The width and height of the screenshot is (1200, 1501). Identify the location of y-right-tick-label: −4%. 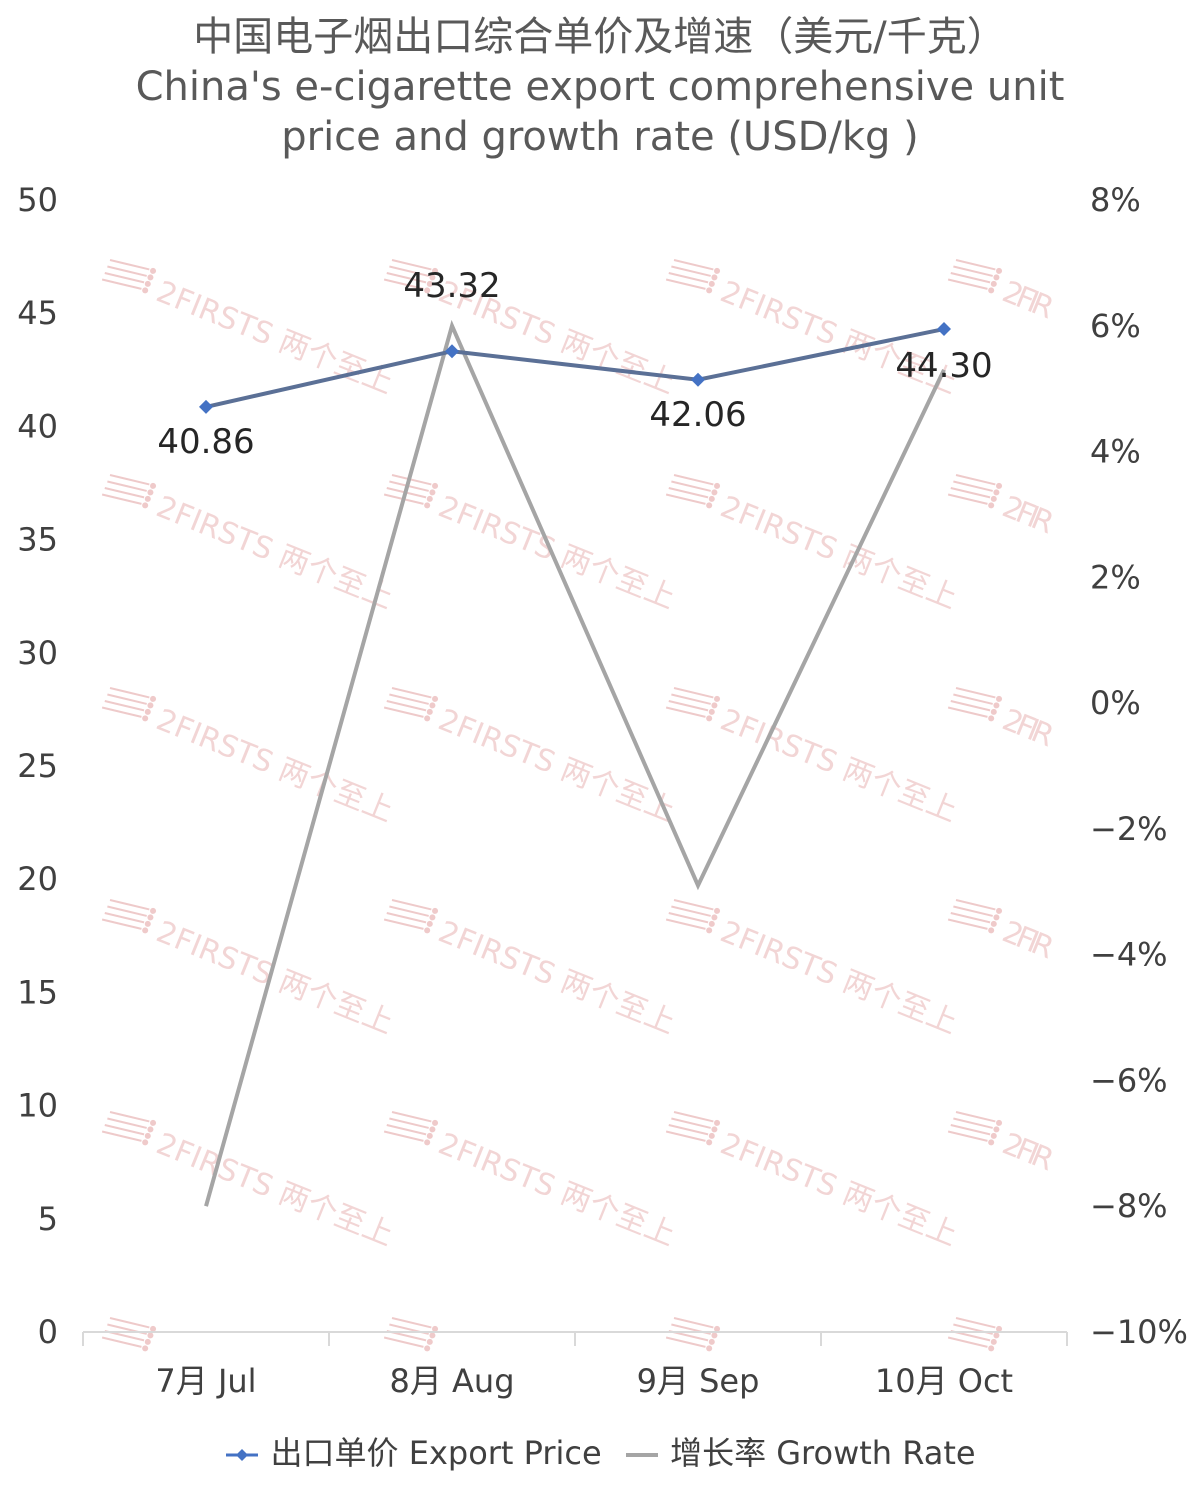
(1129, 955).